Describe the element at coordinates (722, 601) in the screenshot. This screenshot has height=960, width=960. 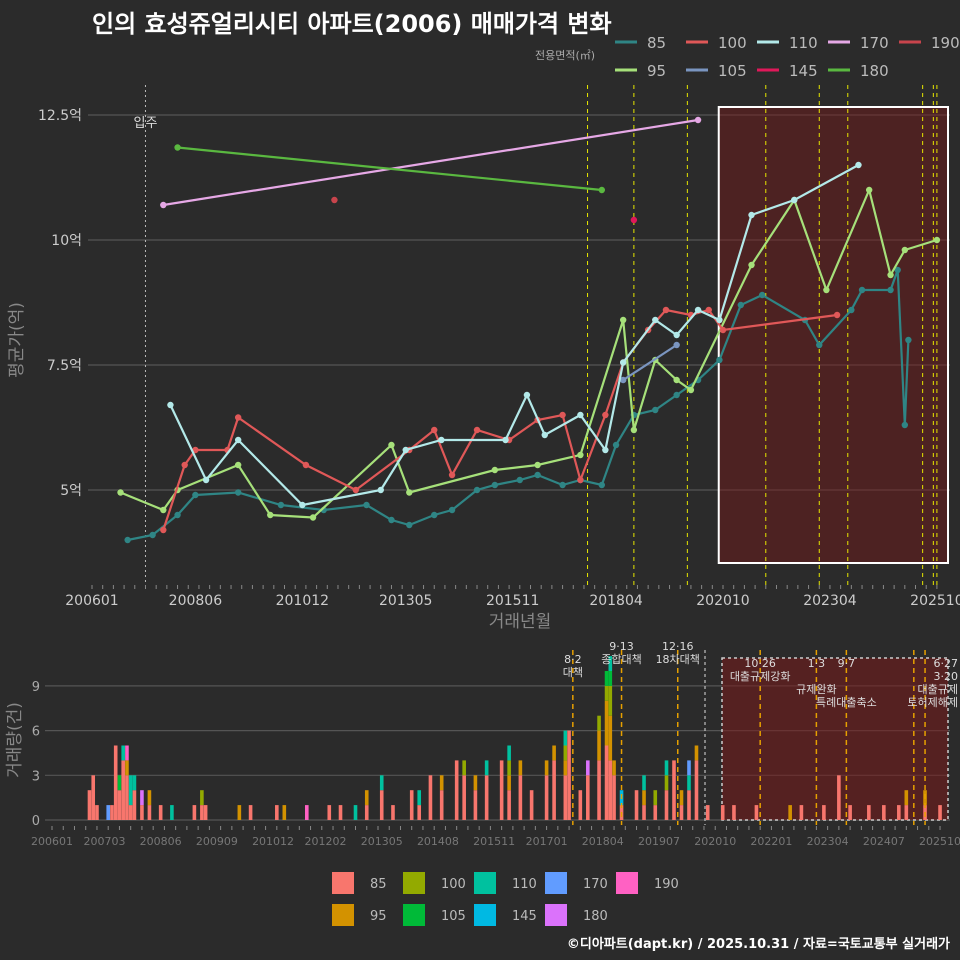
I see `x-tick-label: 202010` at that location.